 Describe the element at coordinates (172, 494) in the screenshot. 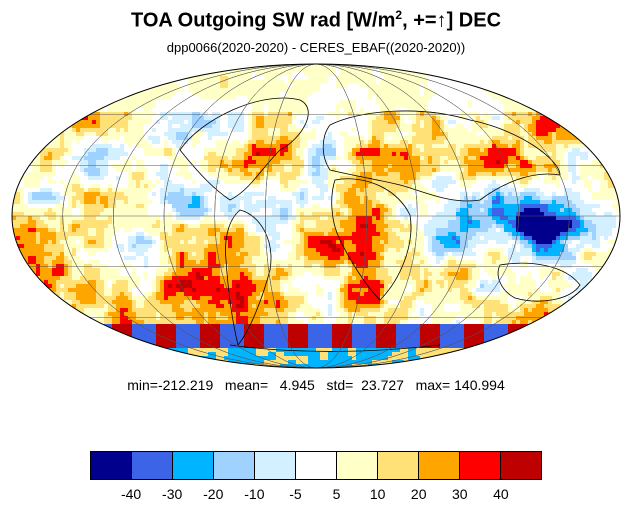

I see `colorbar-tick-label: -30` at that location.